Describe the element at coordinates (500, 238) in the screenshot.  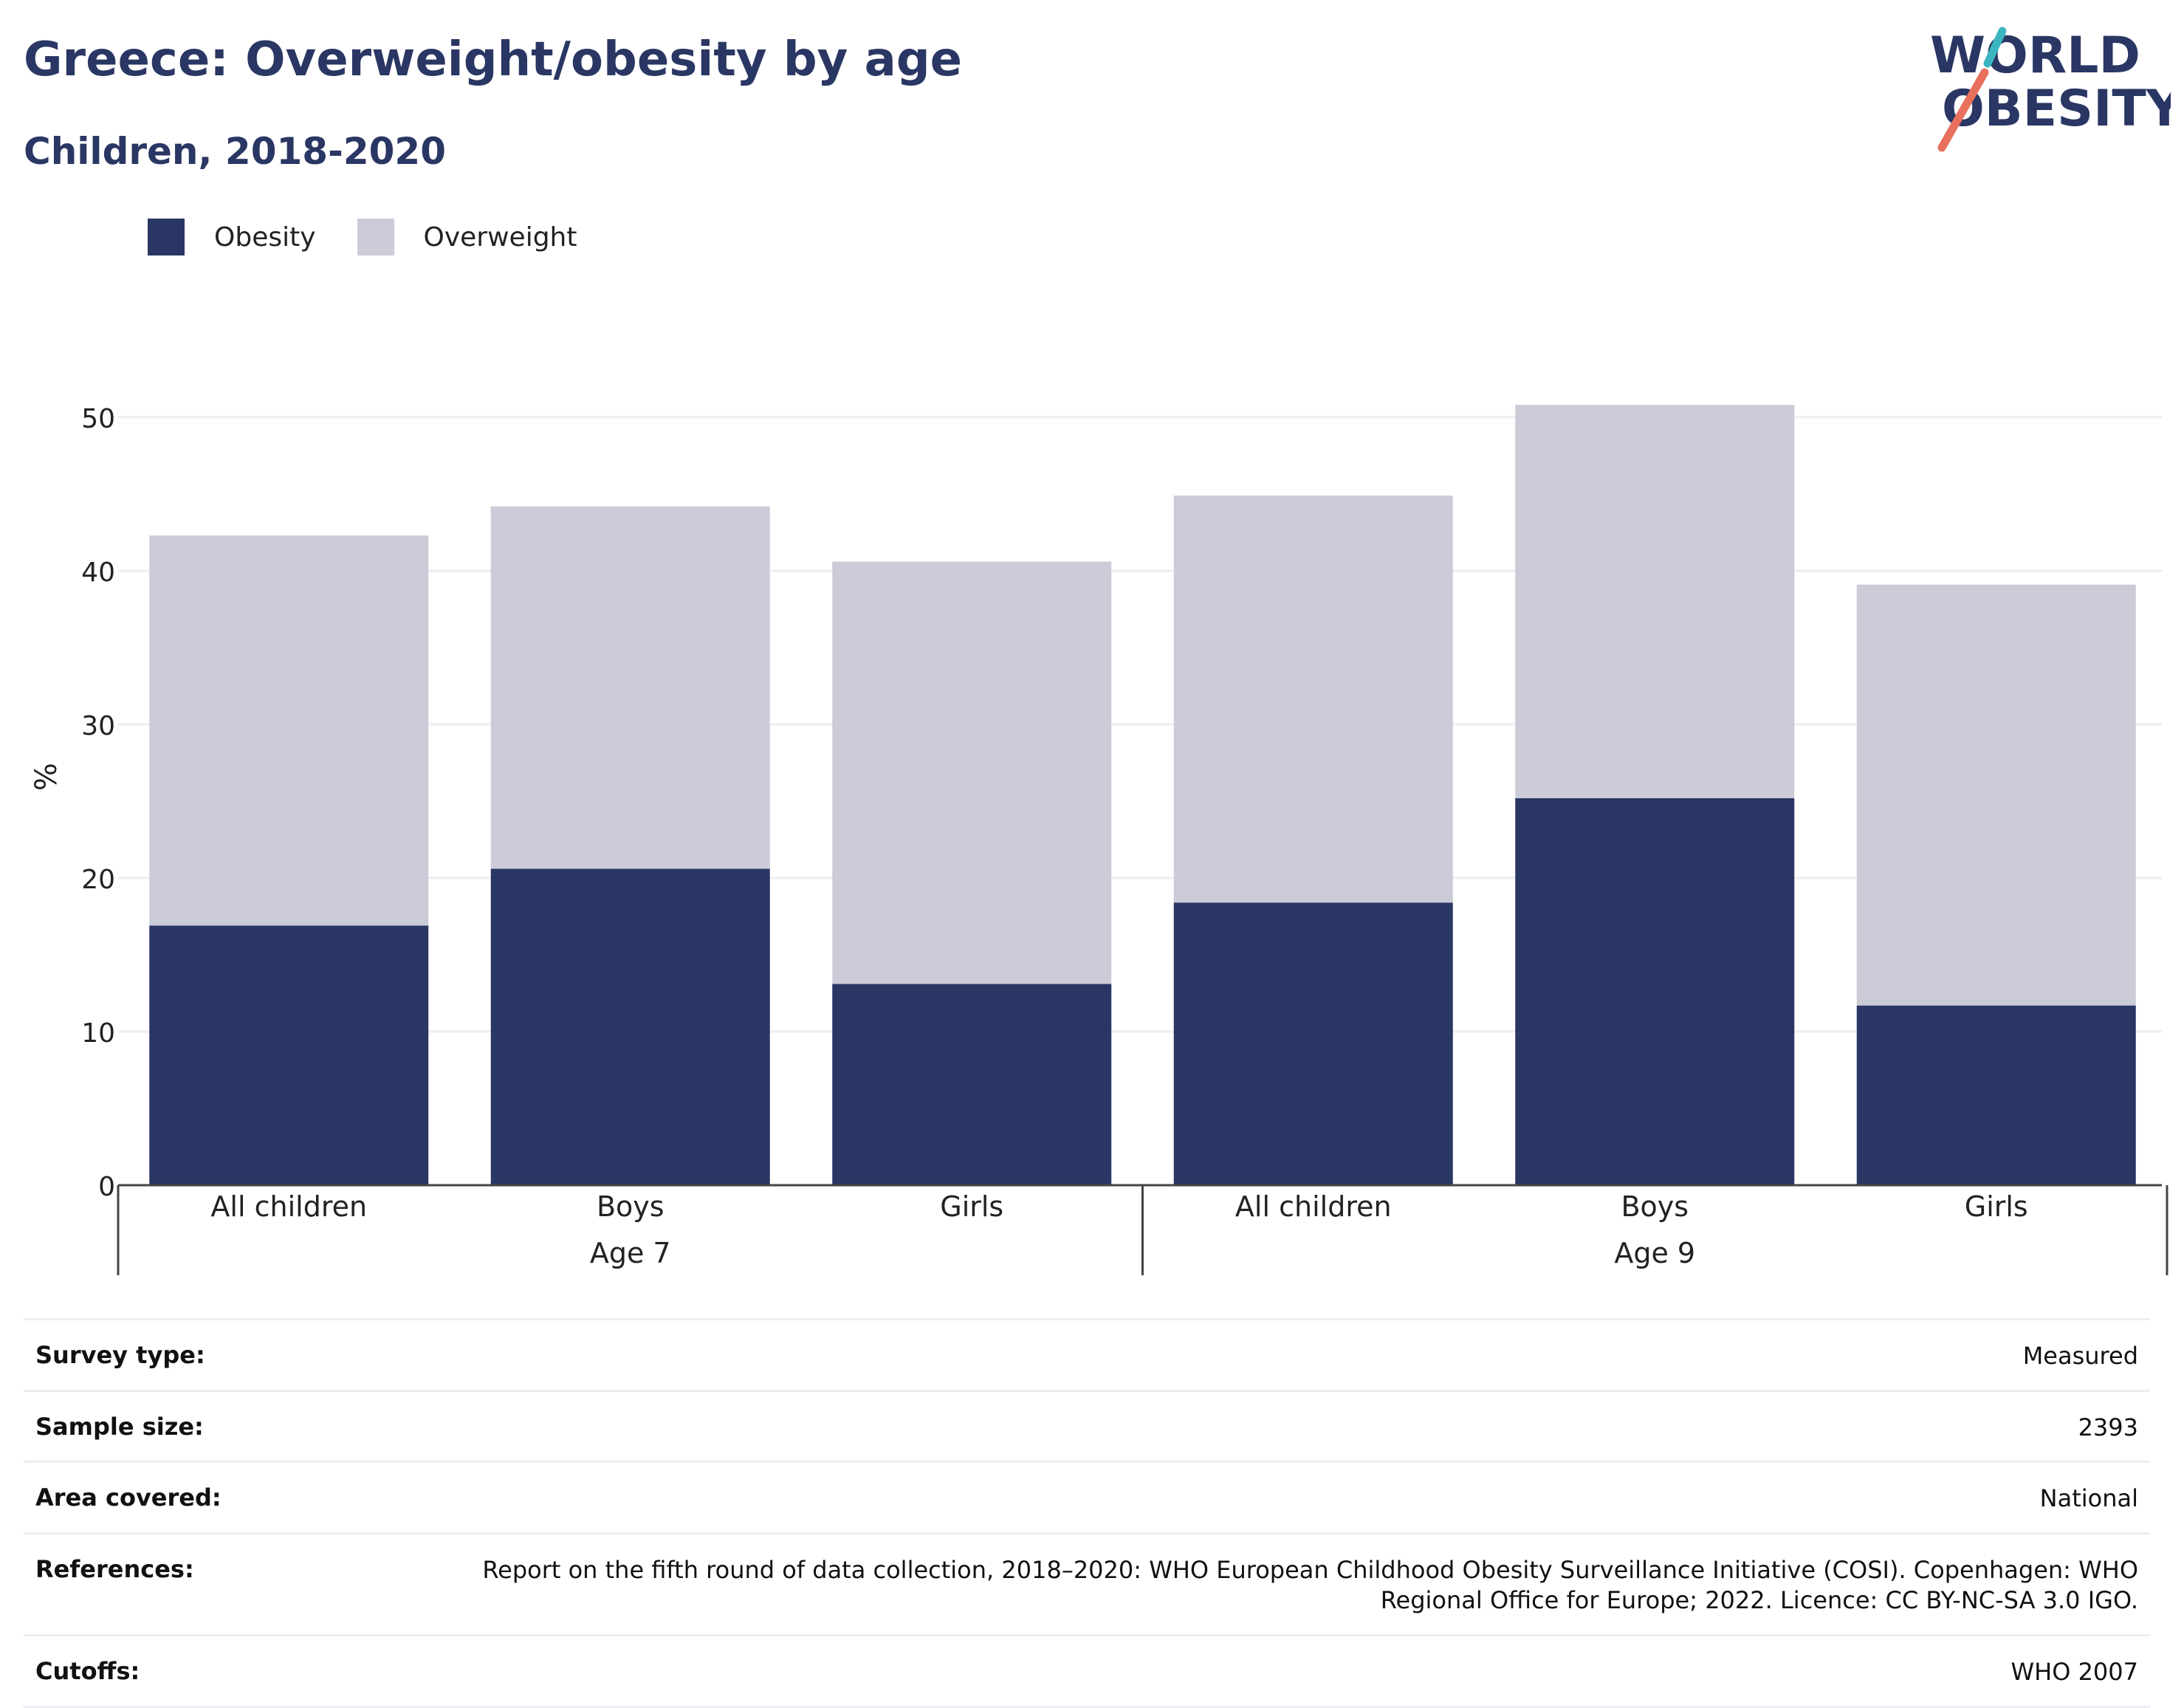
I see `legend-label-overweight: Overweight` at that location.